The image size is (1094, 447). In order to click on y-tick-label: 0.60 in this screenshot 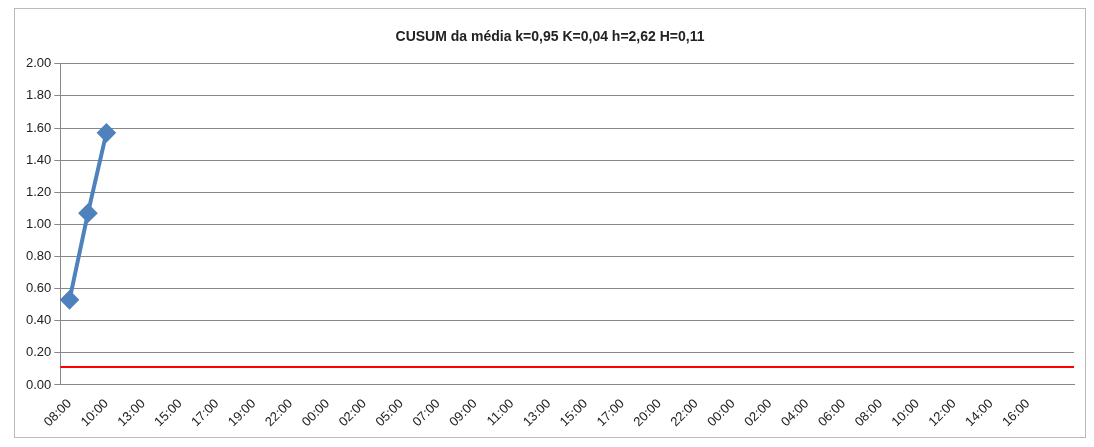, I will do `click(38, 288)`.